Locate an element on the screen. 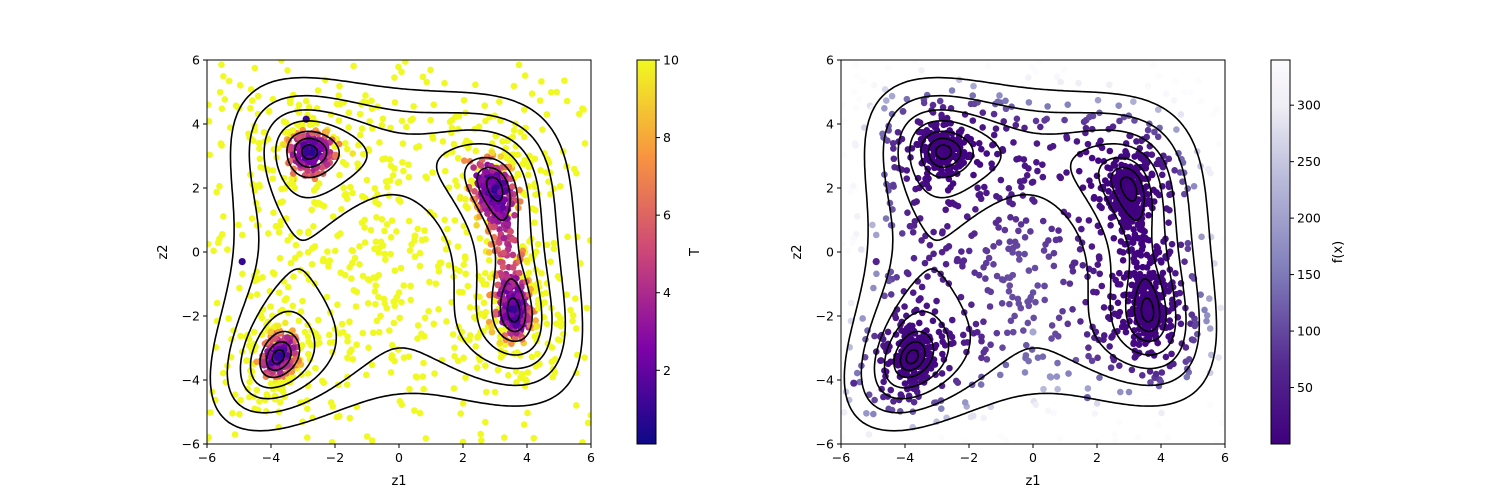 The image size is (1500, 500). right-colorbar-tick-label: 100 is located at coordinates (1309, 331).